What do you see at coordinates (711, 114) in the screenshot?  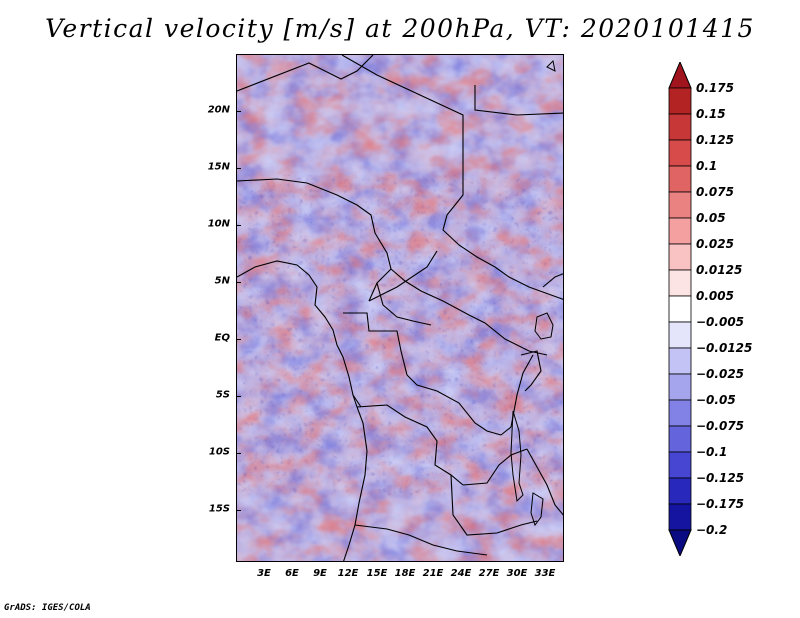 I see `colorbar-label: 0.15` at bounding box center [711, 114].